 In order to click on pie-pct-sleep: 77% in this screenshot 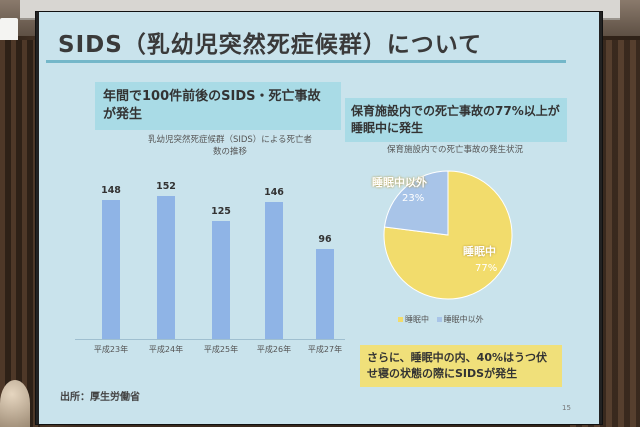, I will do `click(486, 268)`.